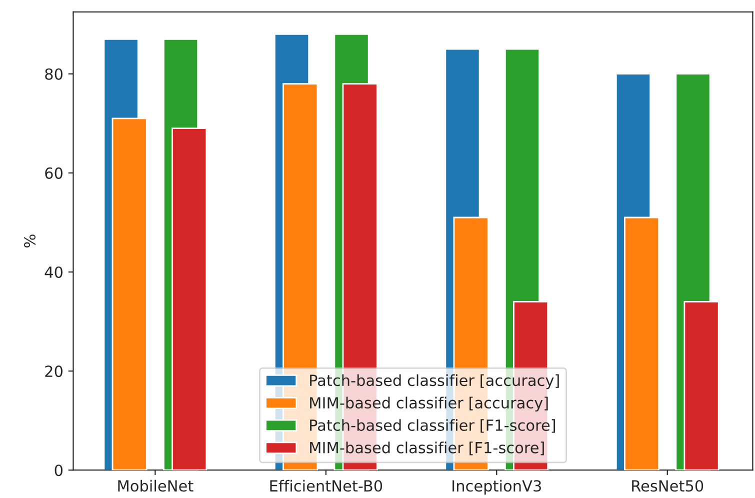 The height and width of the screenshot is (498, 755). Describe the element at coordinates (53, 372) in the screenshot. I see `y-tick-label: 20` at that location.